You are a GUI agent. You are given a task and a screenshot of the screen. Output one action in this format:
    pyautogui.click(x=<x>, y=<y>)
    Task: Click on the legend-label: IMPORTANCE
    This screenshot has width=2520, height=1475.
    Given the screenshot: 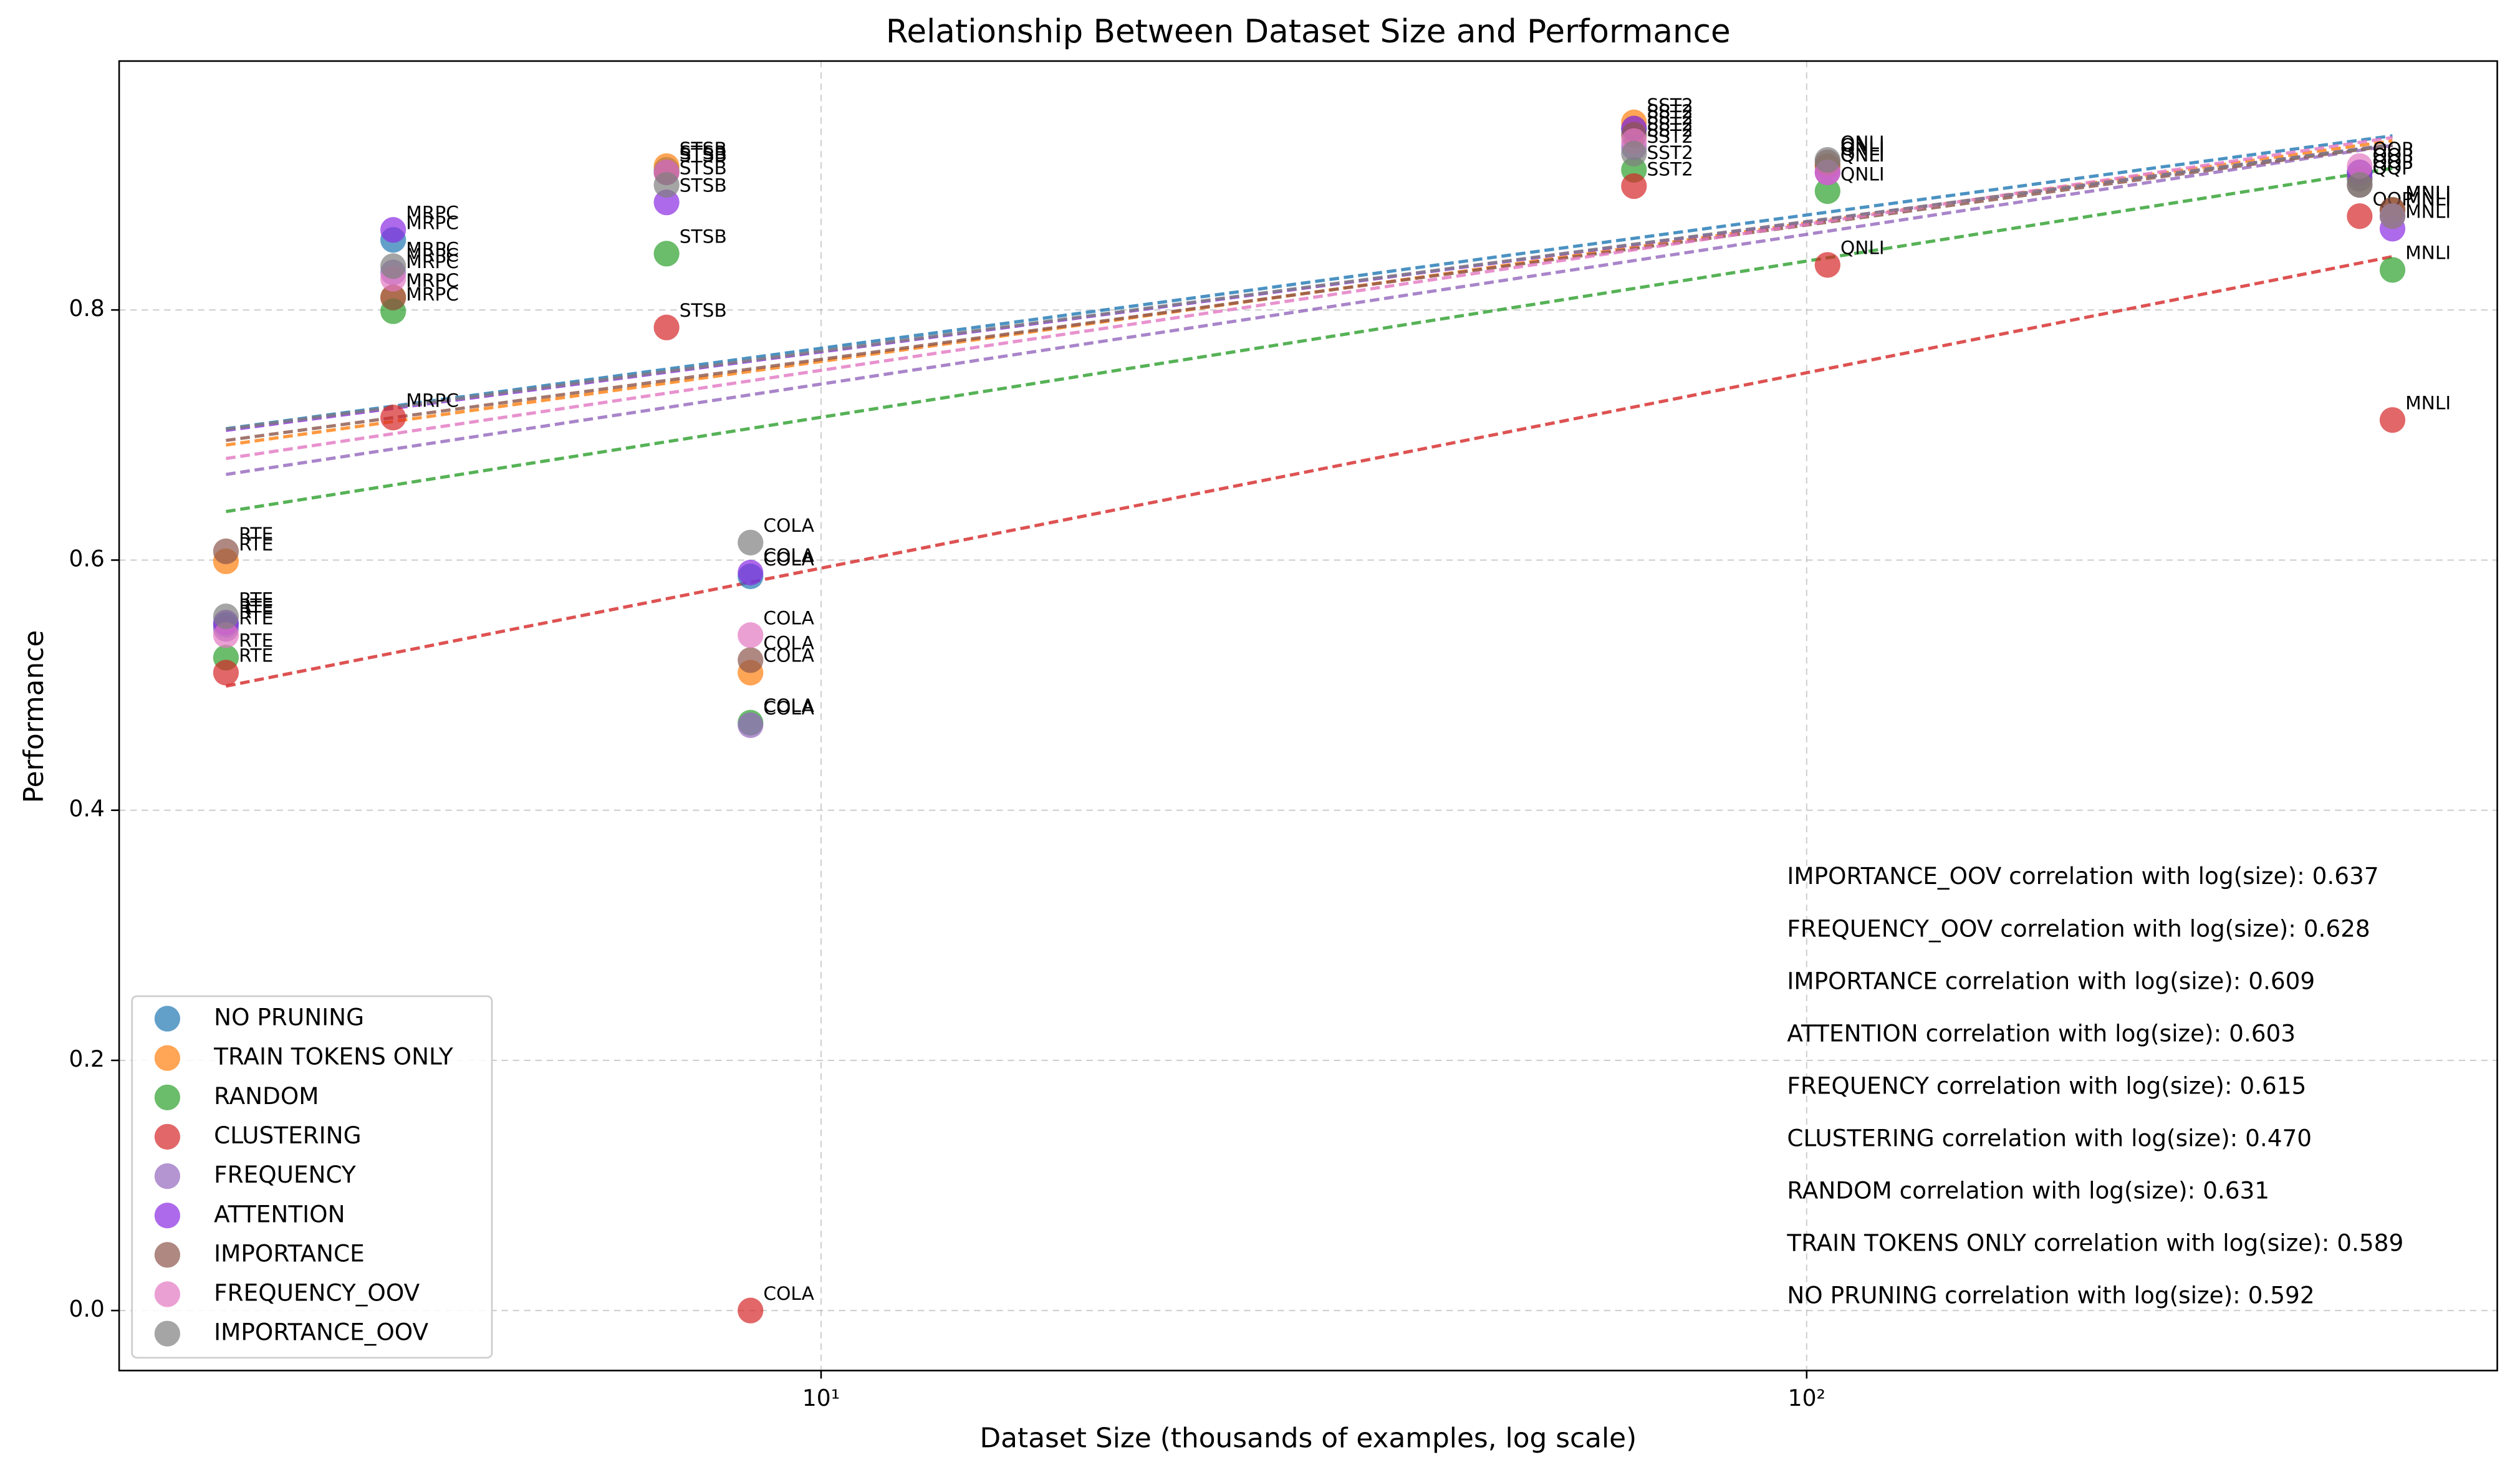 What is the action you would take?
    pyautogui.click(x=290, y=1253)
    